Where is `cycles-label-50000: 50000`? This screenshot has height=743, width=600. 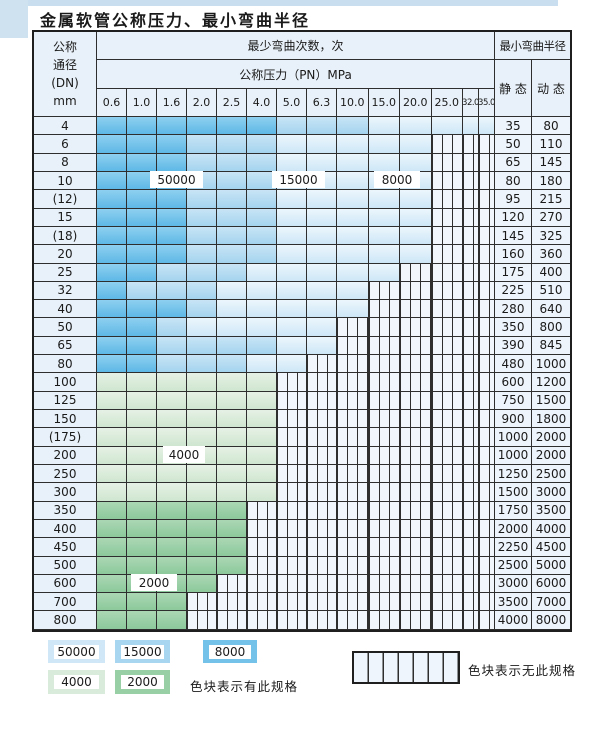
cycles-label-50000: 50000 is located at coordinates (176, 179).